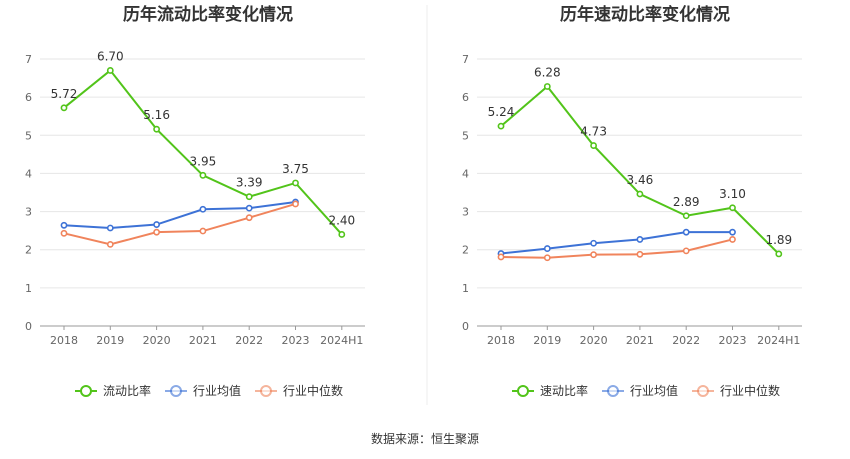 The height and width of the screenshot is (459, 850). What do you see at coordinates (249, 183) in the screenshot?
I see `data-label: 3.39` at bounding box center [249, 183].